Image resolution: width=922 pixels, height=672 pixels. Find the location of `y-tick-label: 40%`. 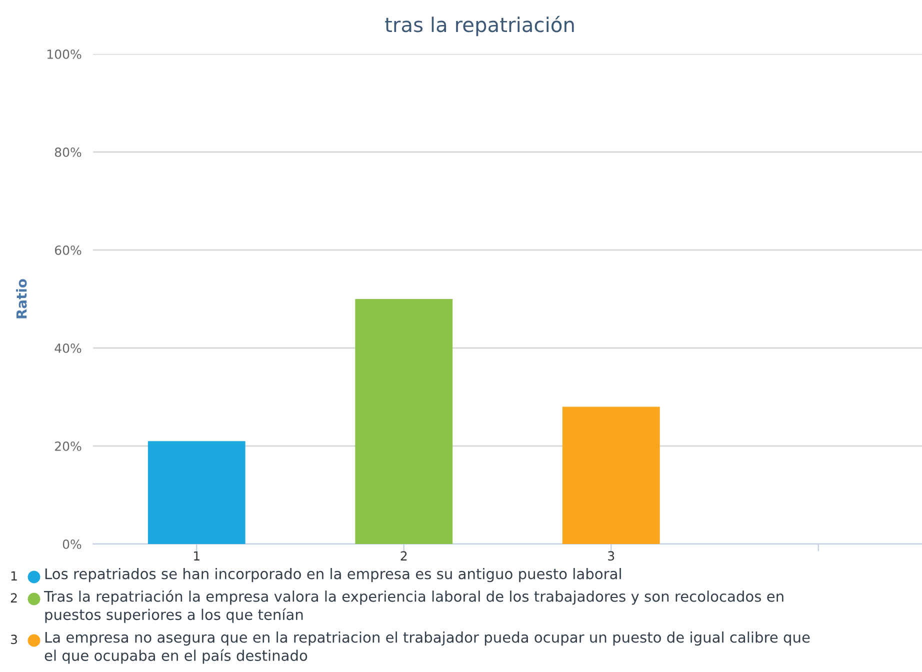

y-tick-label: 40% is located at coordinates (68, 348).